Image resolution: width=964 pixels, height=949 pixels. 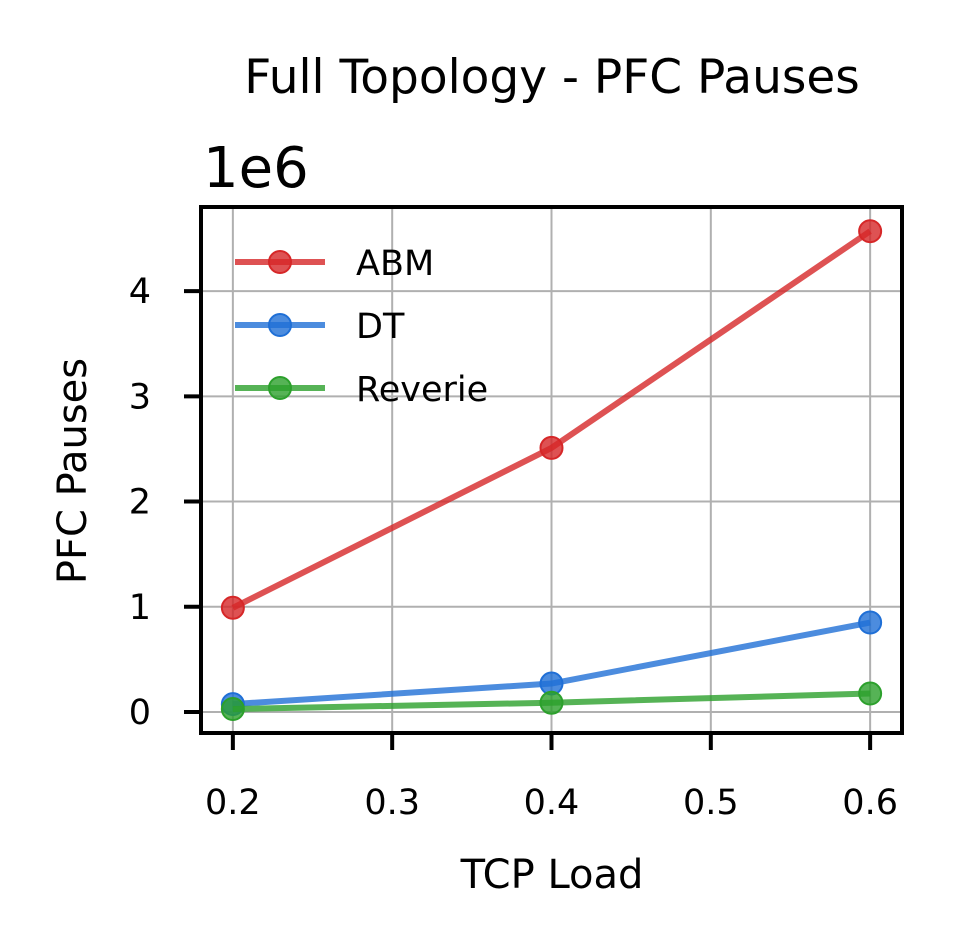 What do you see at coordinates (870, 622) in the screenshot?
I see `data-point-dt` at bounding box center [870, 622].